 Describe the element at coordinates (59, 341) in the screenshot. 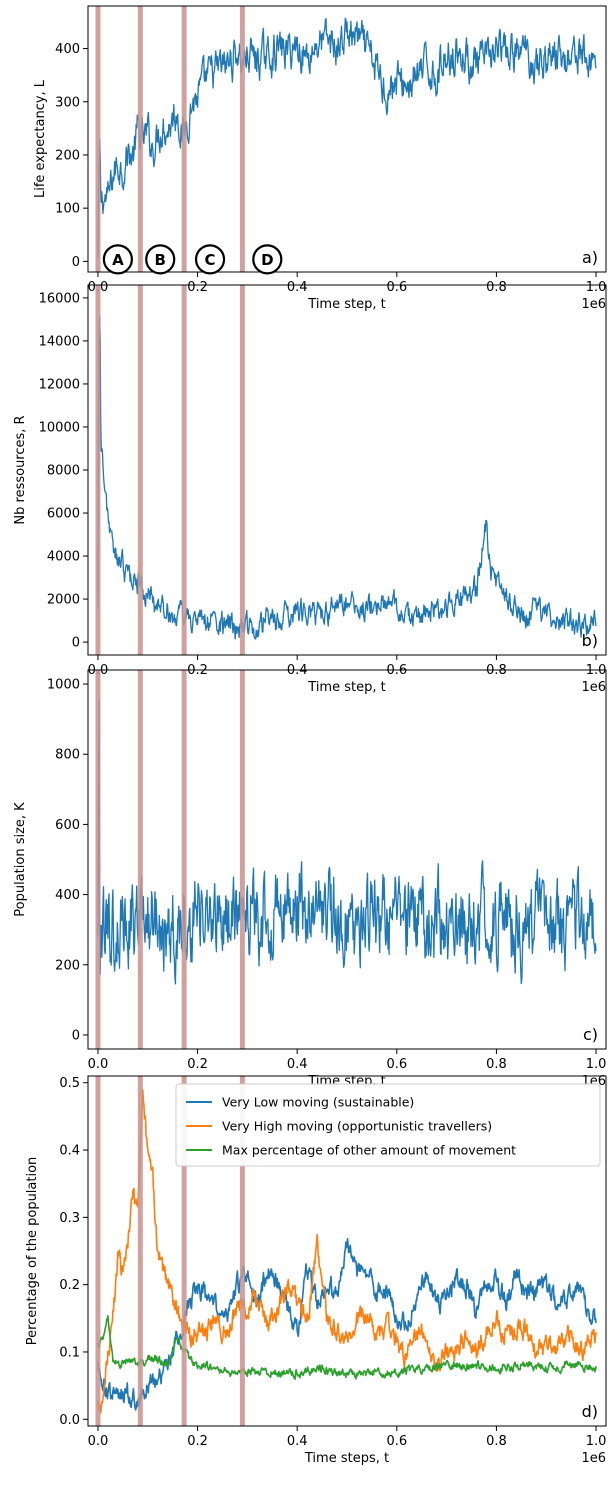

I see `y-tick-label: 14000` at that location.